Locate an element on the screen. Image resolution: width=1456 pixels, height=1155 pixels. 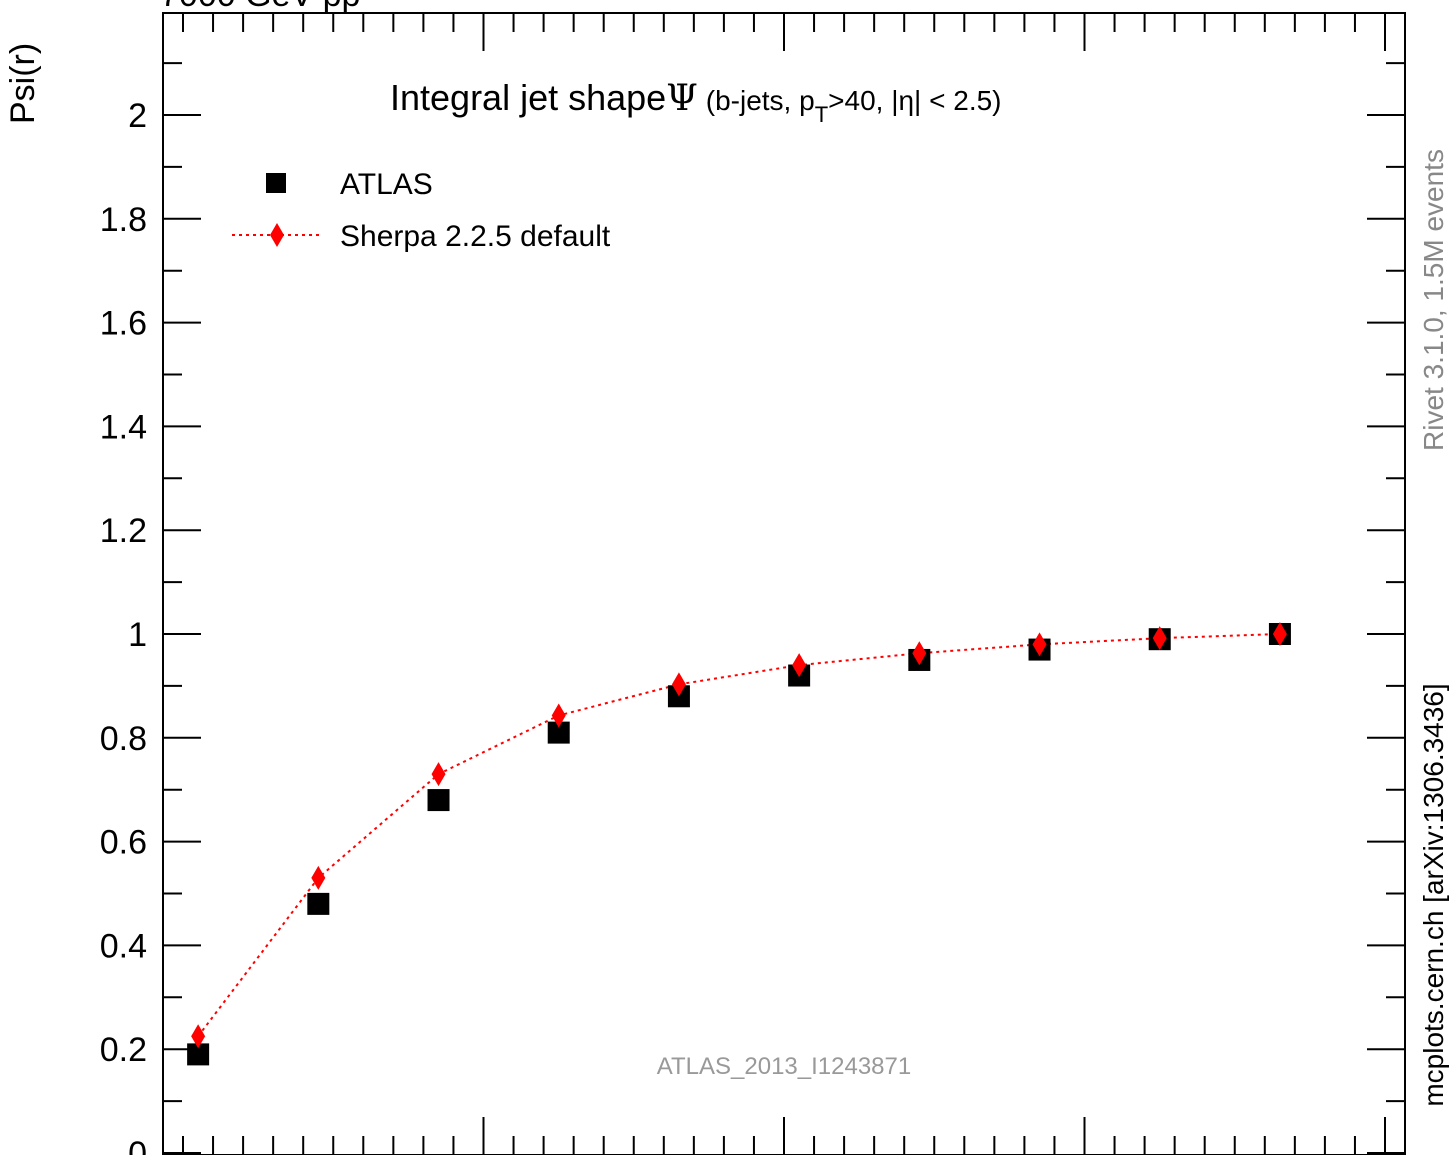
y-tick-label: 0 is located at coordinates (137, 1145).